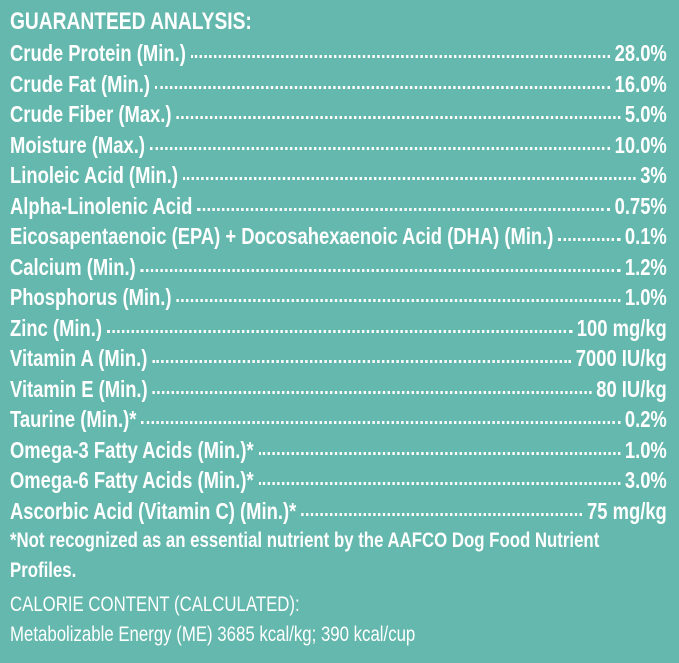 The width and height of the screenshot is (679, 663). What do you see at coordinates (101, 205) in the screenshot?
I see `nutrient-label: Alpha-Linolenic Acid` at bounding box center [101, 205].